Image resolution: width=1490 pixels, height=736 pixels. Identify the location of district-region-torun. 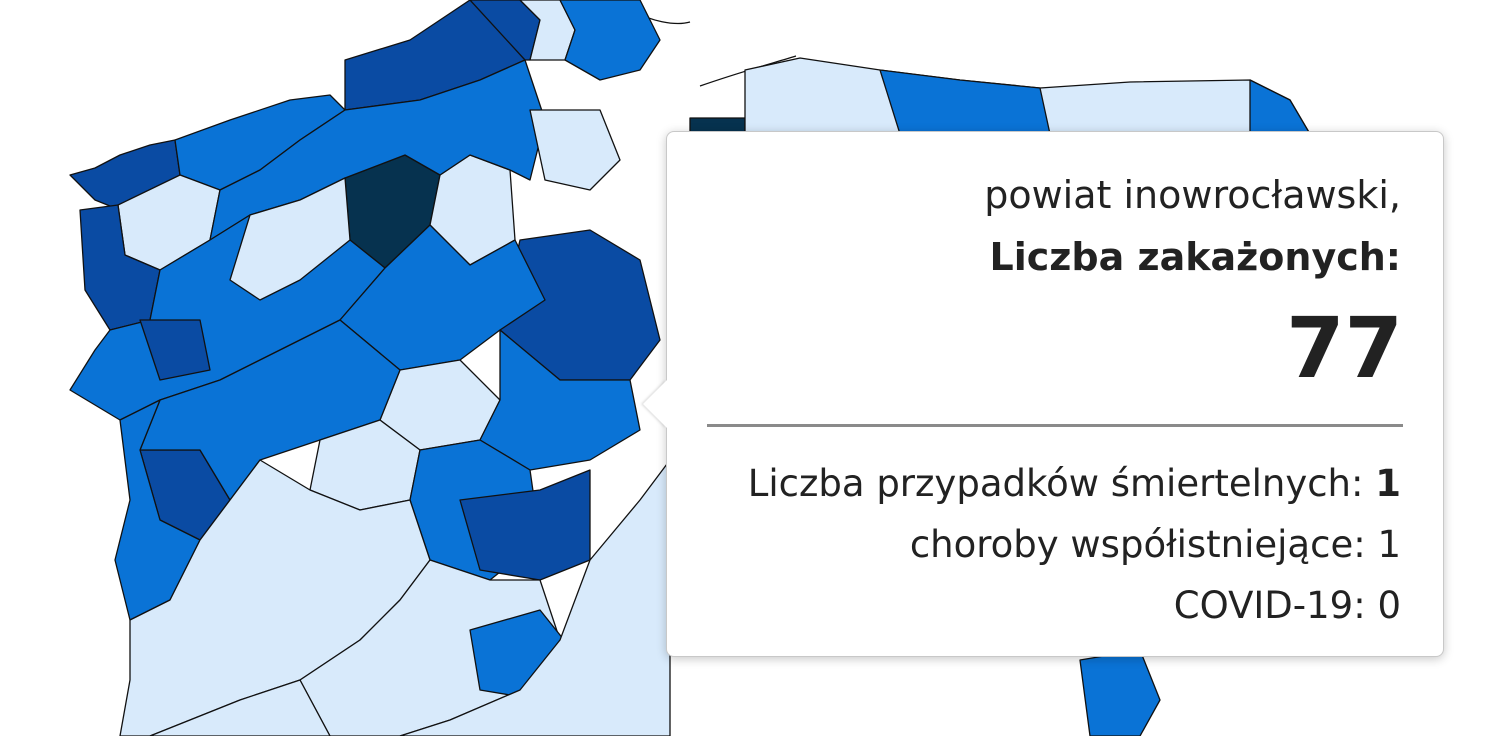
(575, 150).